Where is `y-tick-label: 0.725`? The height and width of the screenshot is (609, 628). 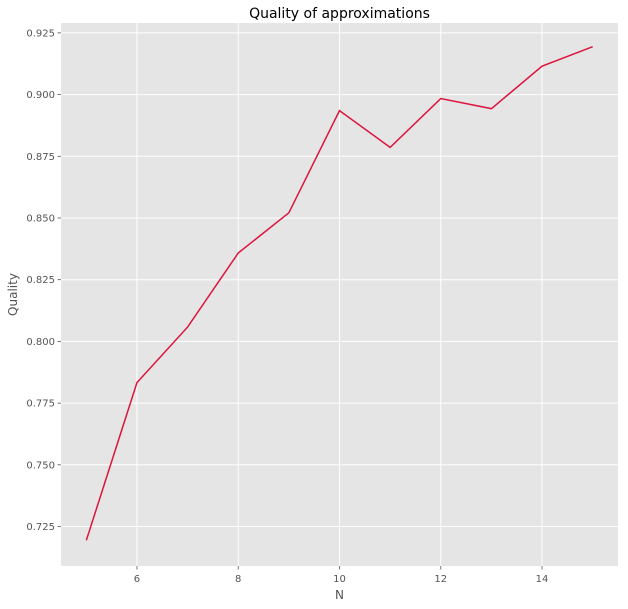 y-tick-label: 0.725 is located at coordinates (40, 527).